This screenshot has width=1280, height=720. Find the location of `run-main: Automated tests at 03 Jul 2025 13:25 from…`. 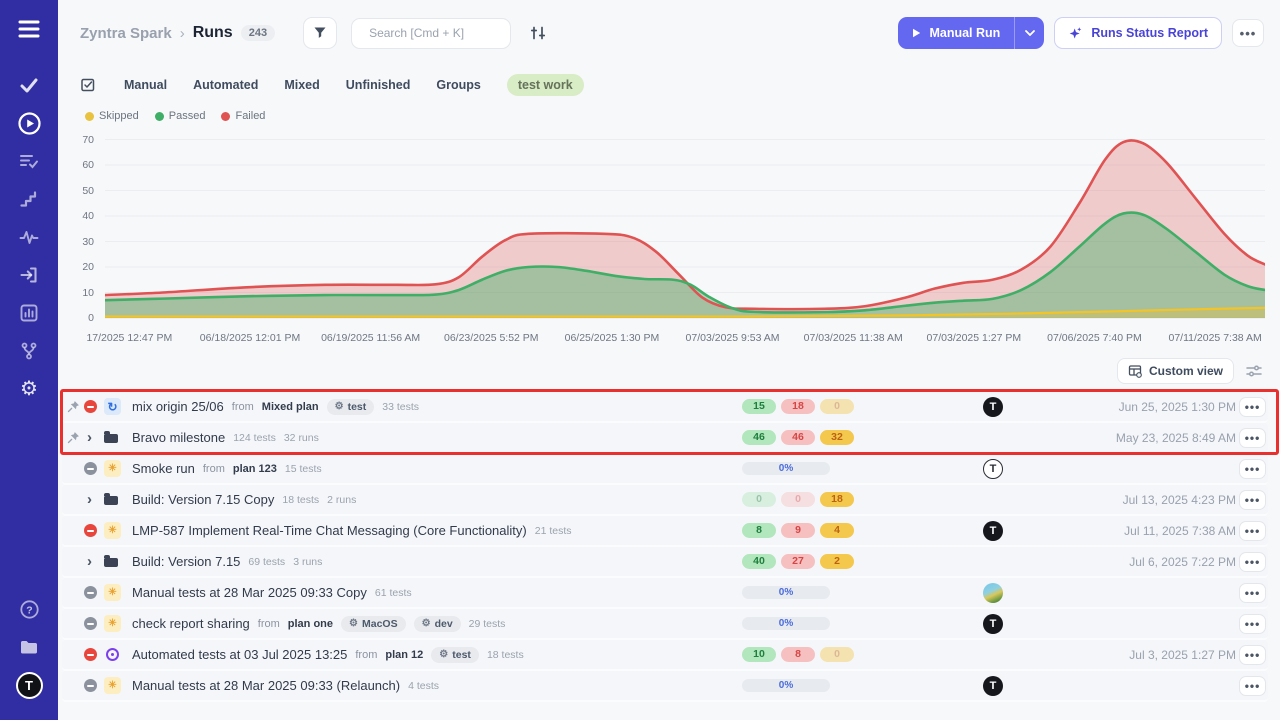

run-main: Automated tests at 03 Jul 2025 13:25 from… is located at coordinates (430, 654).